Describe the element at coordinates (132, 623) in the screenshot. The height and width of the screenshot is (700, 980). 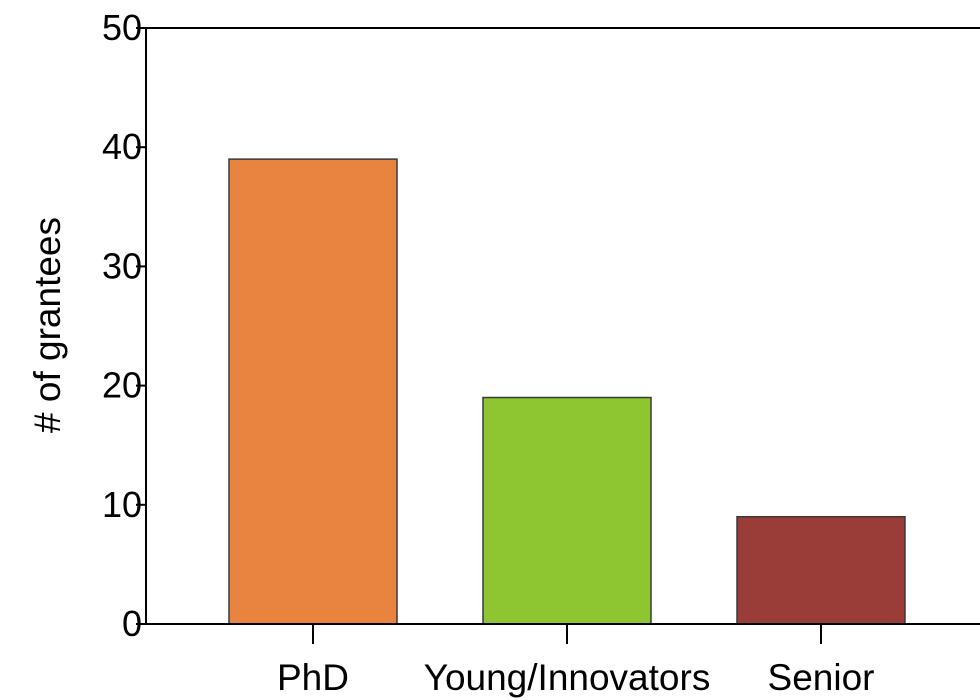
I see `y-tick-label: 0` at that location.